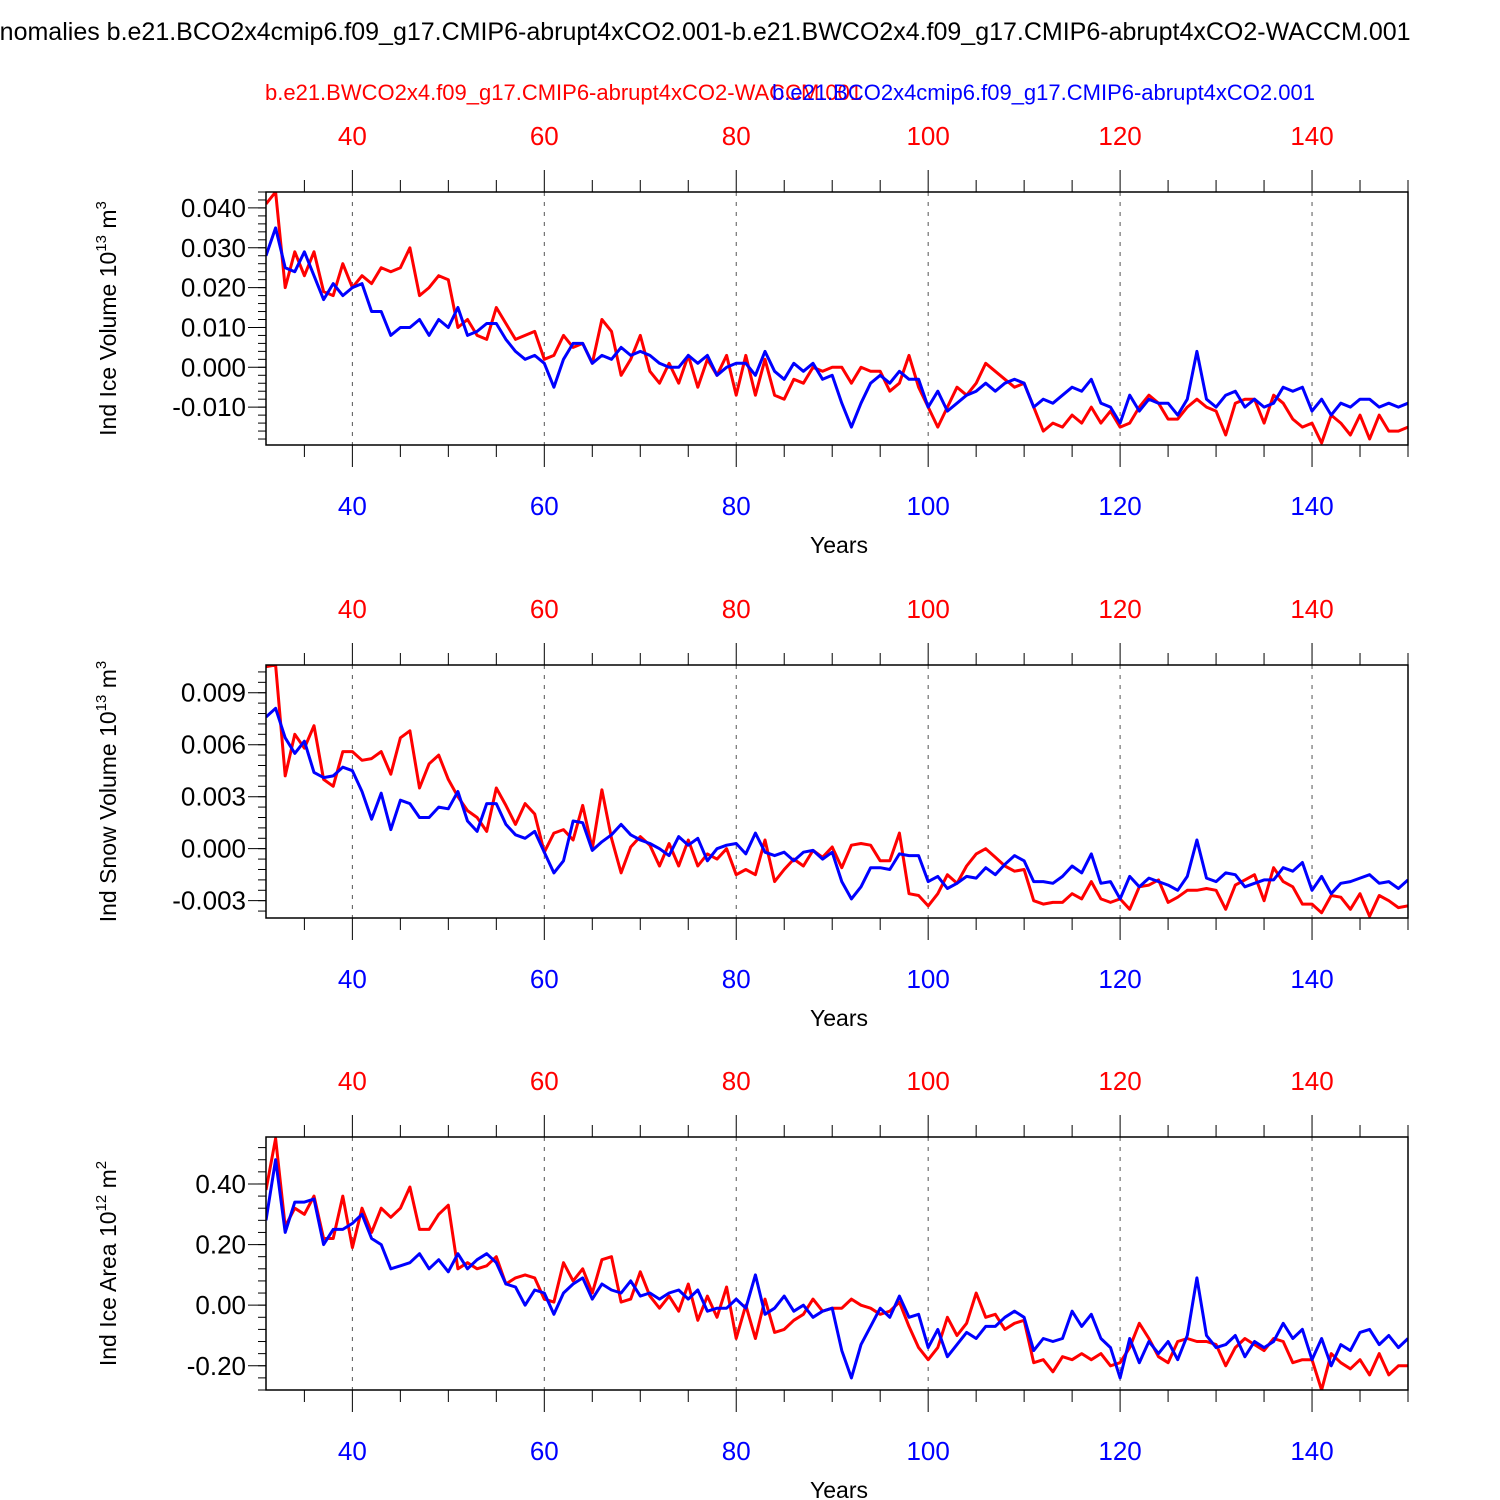 The width and height of the screenshot is (1500, 1500). What do you see at coordinates (220, 1184) in the screenshot?
I see `y-tick-label: 0.40` at bounding box center [220, 1184].